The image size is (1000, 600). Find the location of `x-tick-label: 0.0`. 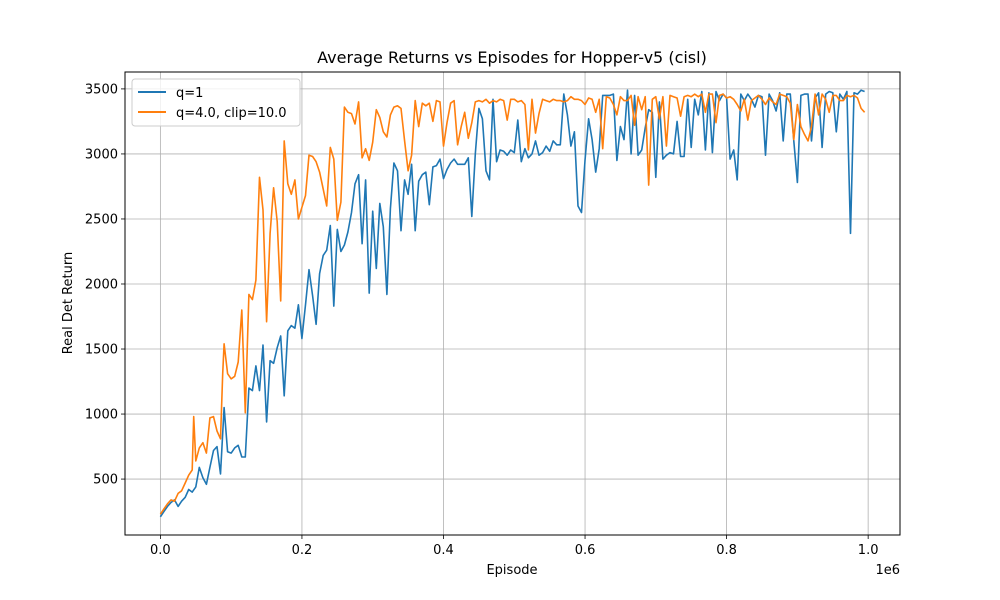

x-tick-label: 0.0 is located at coordinates (160, 550).